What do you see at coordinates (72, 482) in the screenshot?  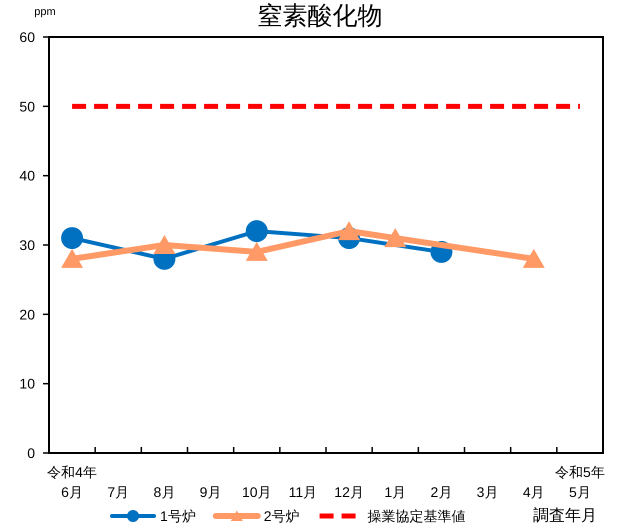 I see `x-tick-label: 令和4年 6月` at bounding box center [72, 482].